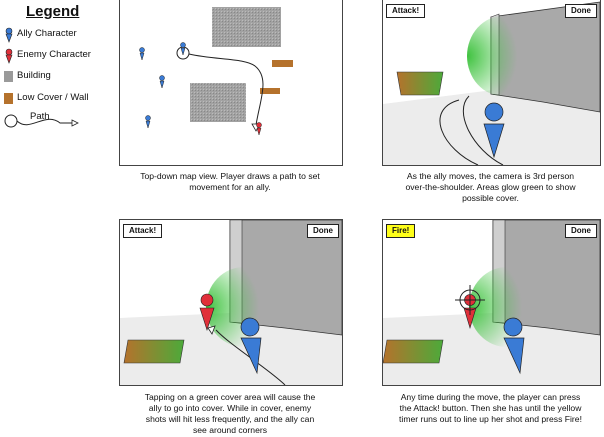 The width and height of the screenshot is (604, 437). What do you see at coordinates (40, 116) in the screenshot?
I see `legend-label: Path` at bounding box center [40, 116].